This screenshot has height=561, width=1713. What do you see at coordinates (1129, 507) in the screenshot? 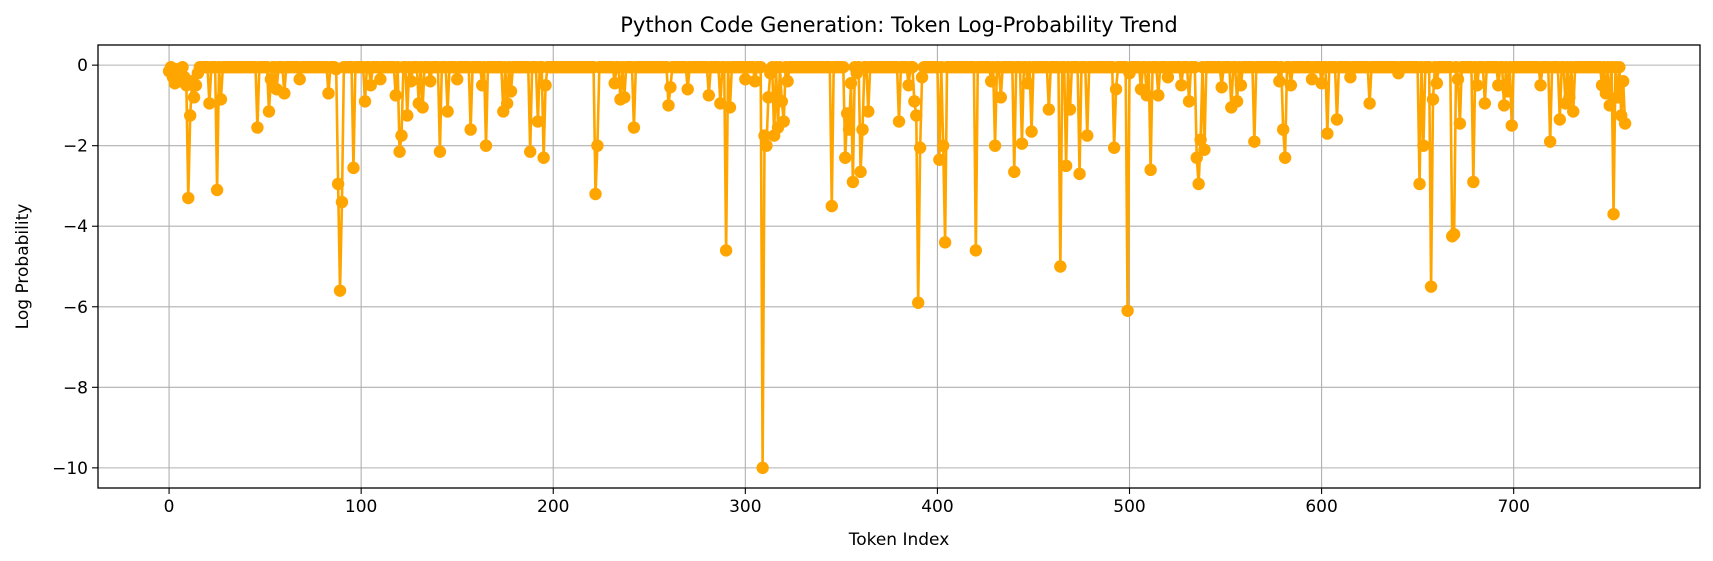
I see `x-tick-label: 500` at bounding box center [1129, 507].